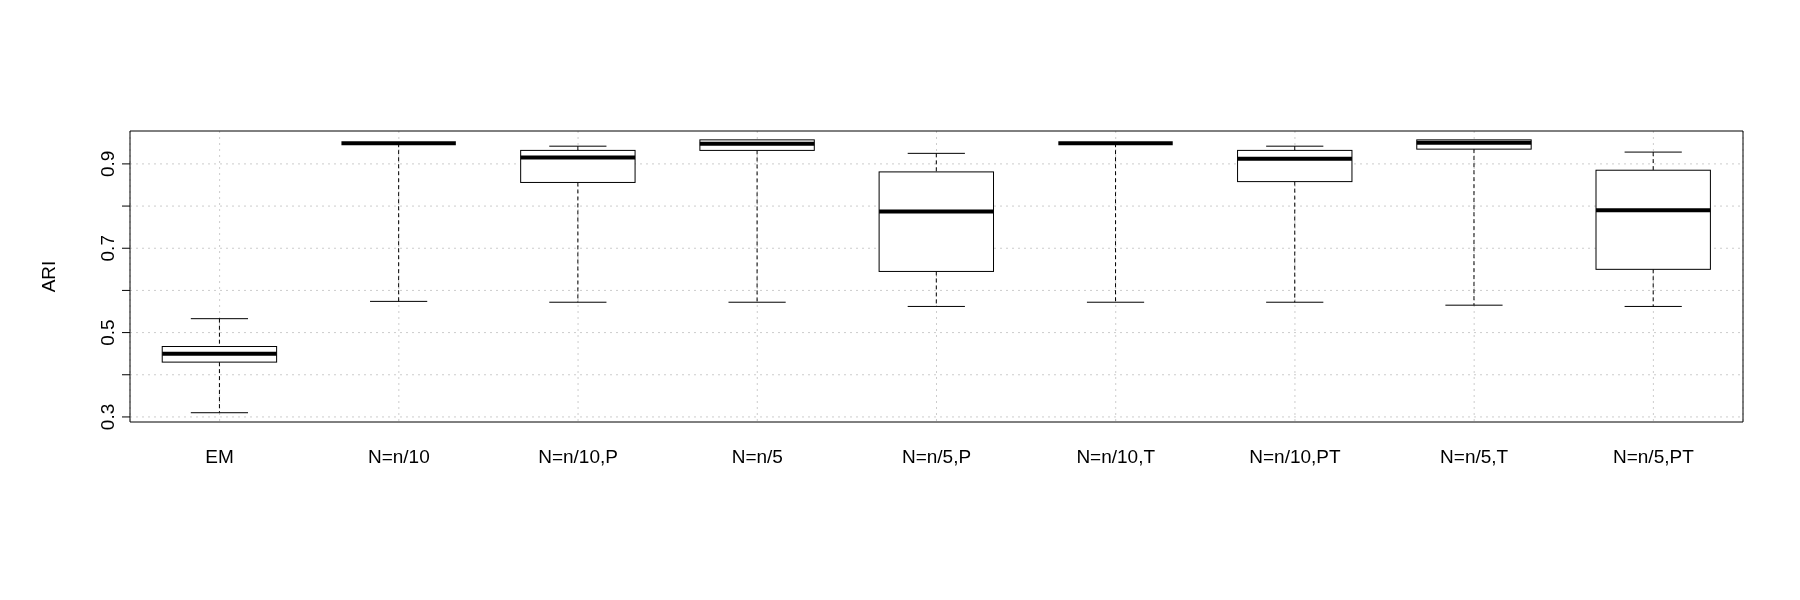 The height and width of the screenshot is (600, 1800). Describe the element at coordinates (107, 417) in the screenshot. I see `y-tick-label: 0.3` at that location.